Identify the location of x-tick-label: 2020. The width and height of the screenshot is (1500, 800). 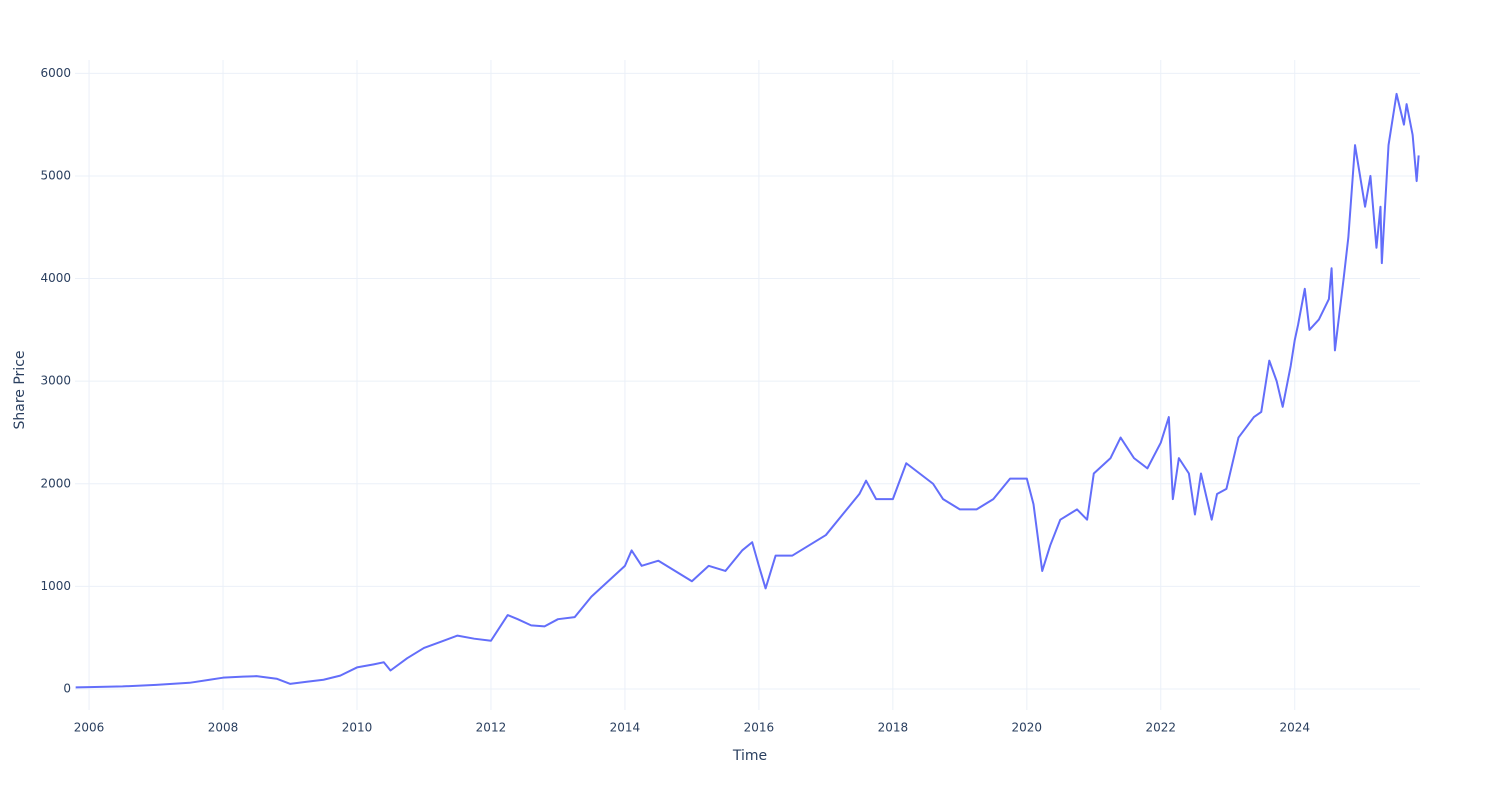
(1027, 728).